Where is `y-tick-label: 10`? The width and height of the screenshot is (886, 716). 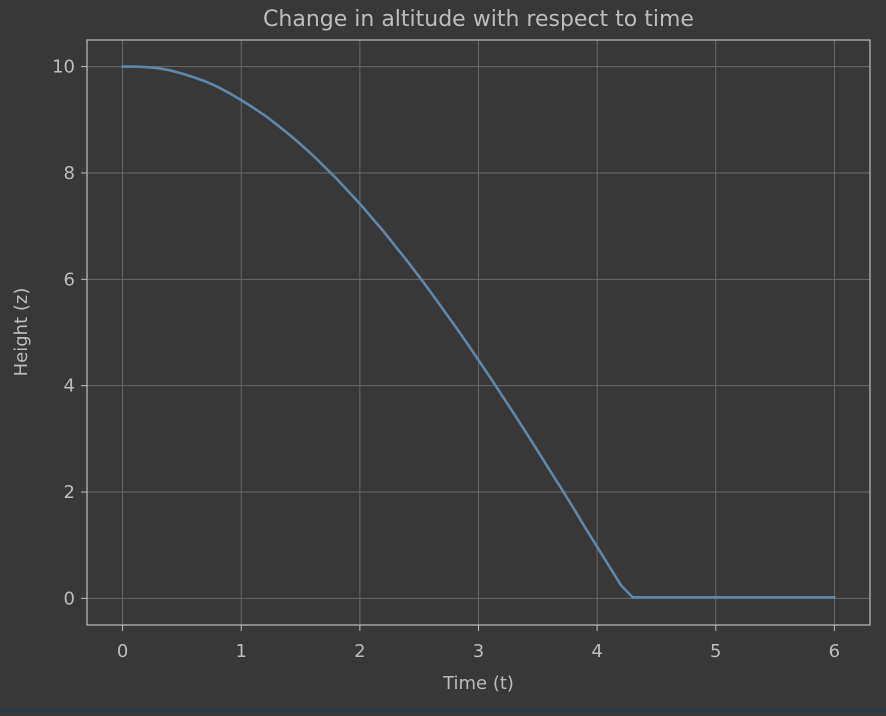
y-tick-label: 10 is located at coordinates (63, 67).